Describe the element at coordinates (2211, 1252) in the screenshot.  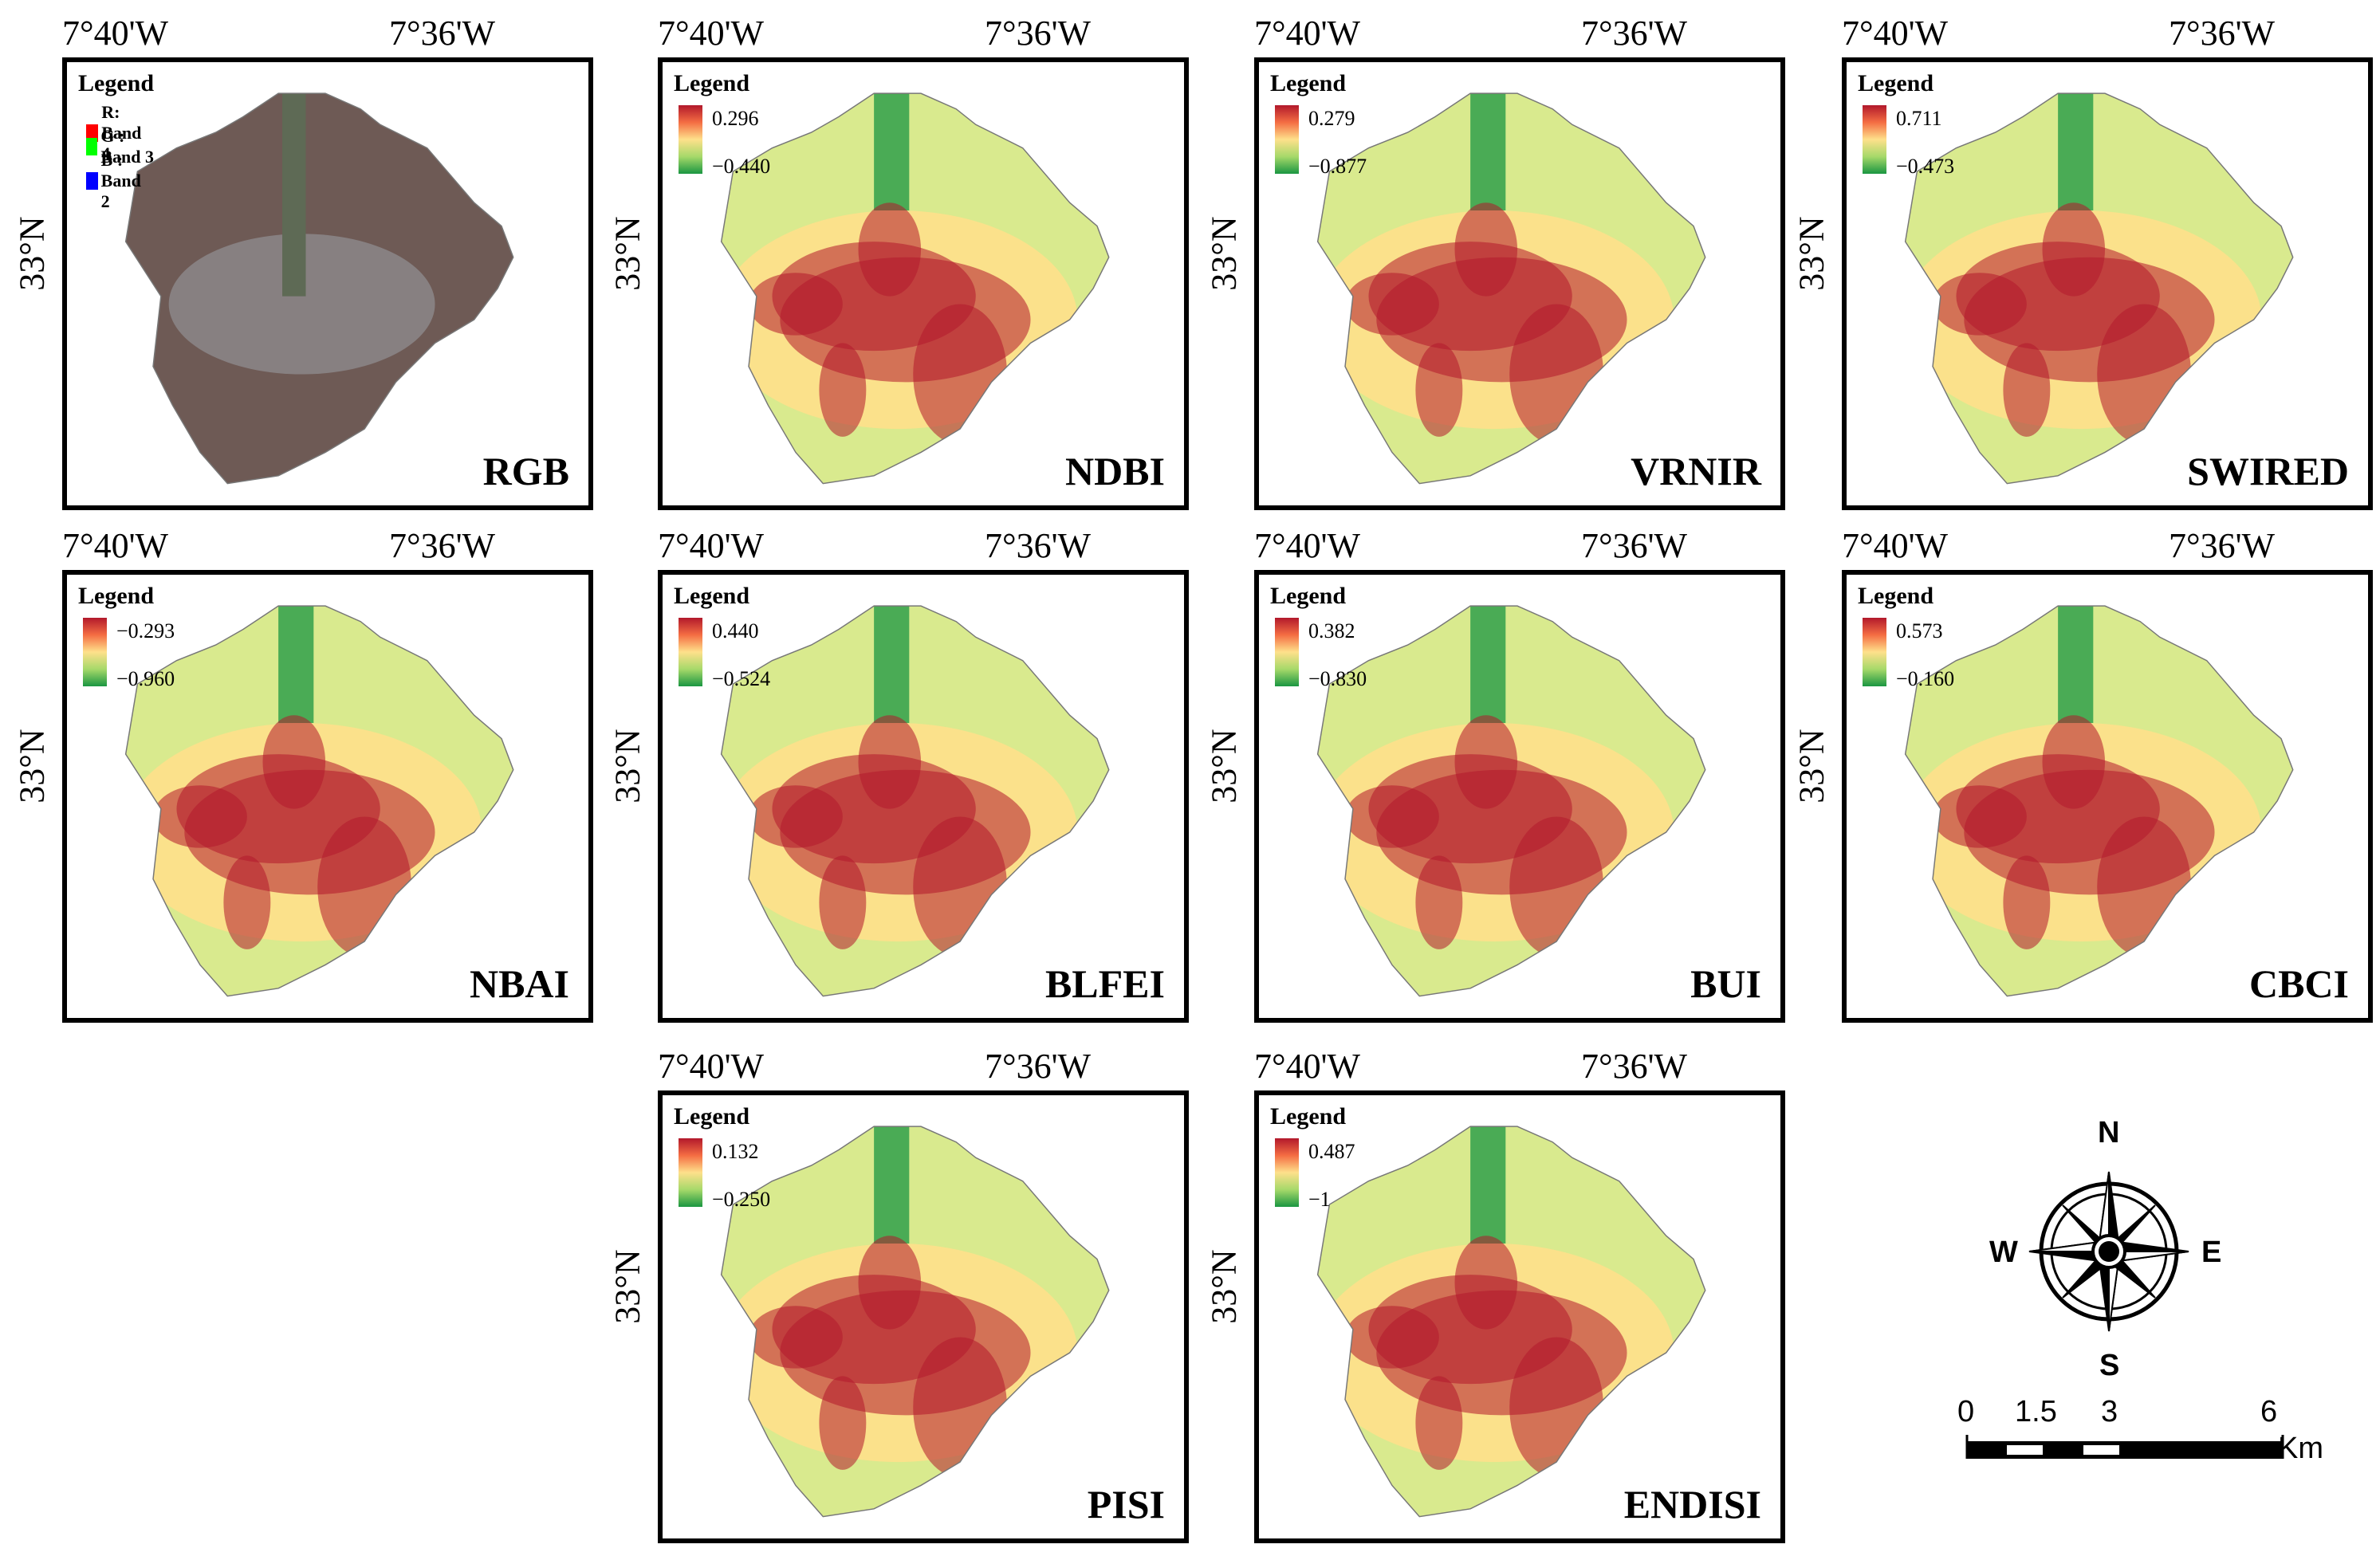
I see `compass-east-label: E` at that location.